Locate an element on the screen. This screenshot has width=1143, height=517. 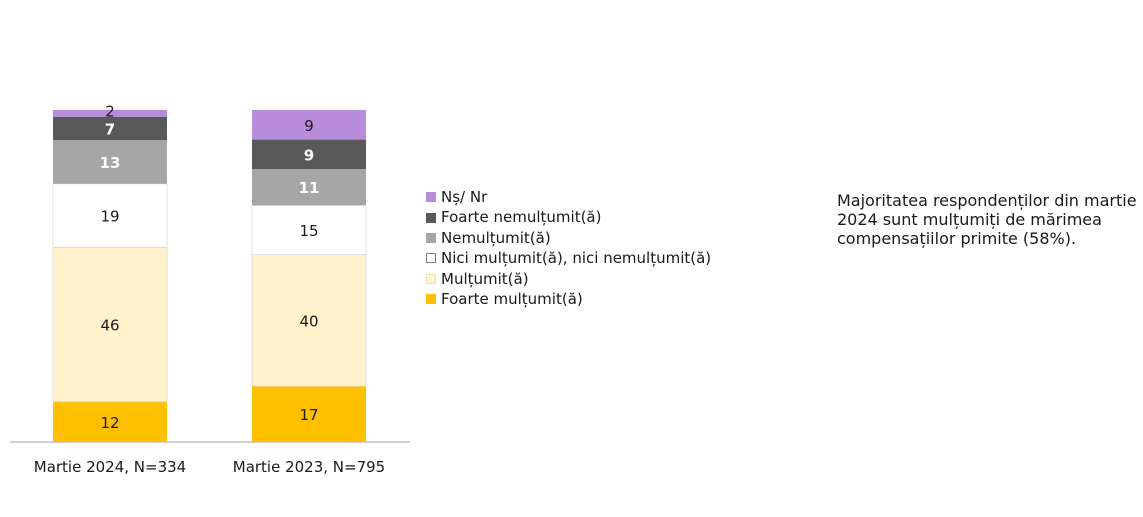
x-tick-labels: Martie 2024, N=334 Martie 2023, N=795 is located at coordinates (209, 467).